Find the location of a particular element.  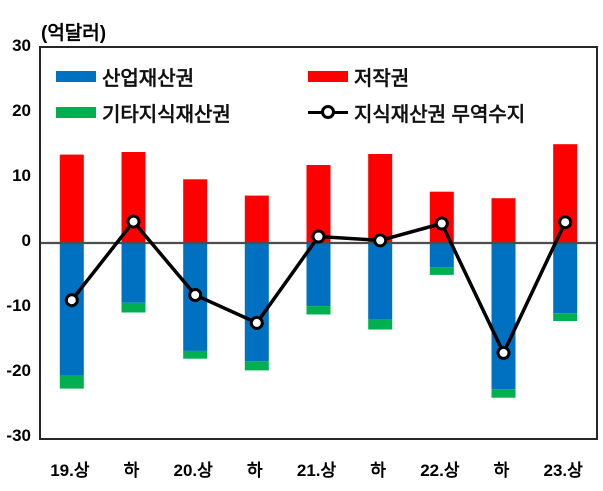

legend-label-industrial-property: 산업재산권 is located at coordinates (148, 78).